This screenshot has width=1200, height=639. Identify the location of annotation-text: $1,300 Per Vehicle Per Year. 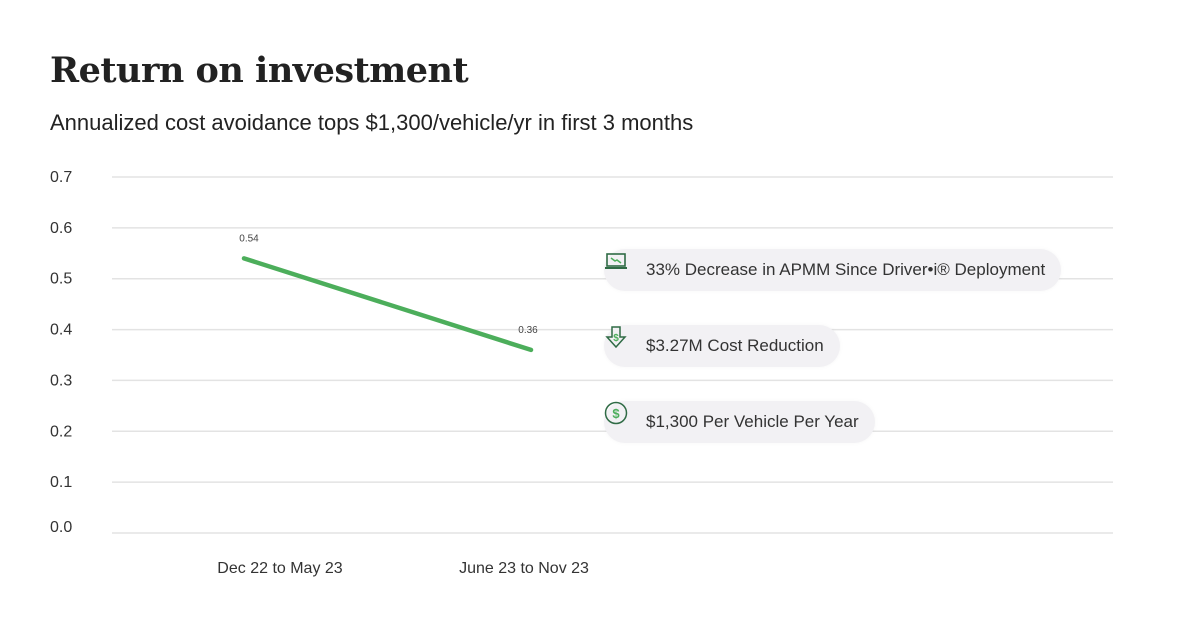
(752, 421).